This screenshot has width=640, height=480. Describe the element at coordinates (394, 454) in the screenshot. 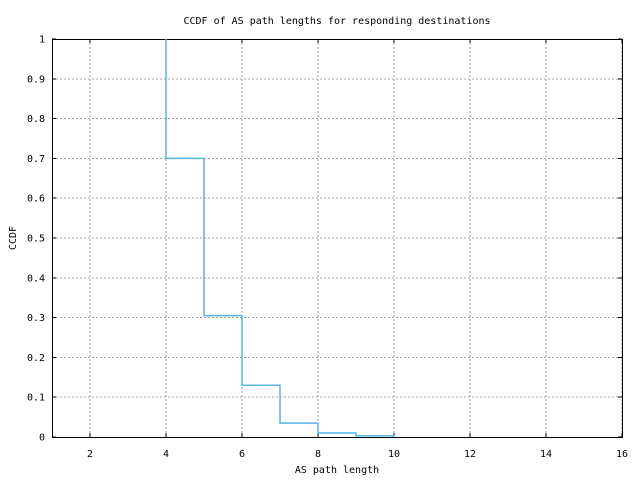

I see `x-tick-label: 10` at that location.